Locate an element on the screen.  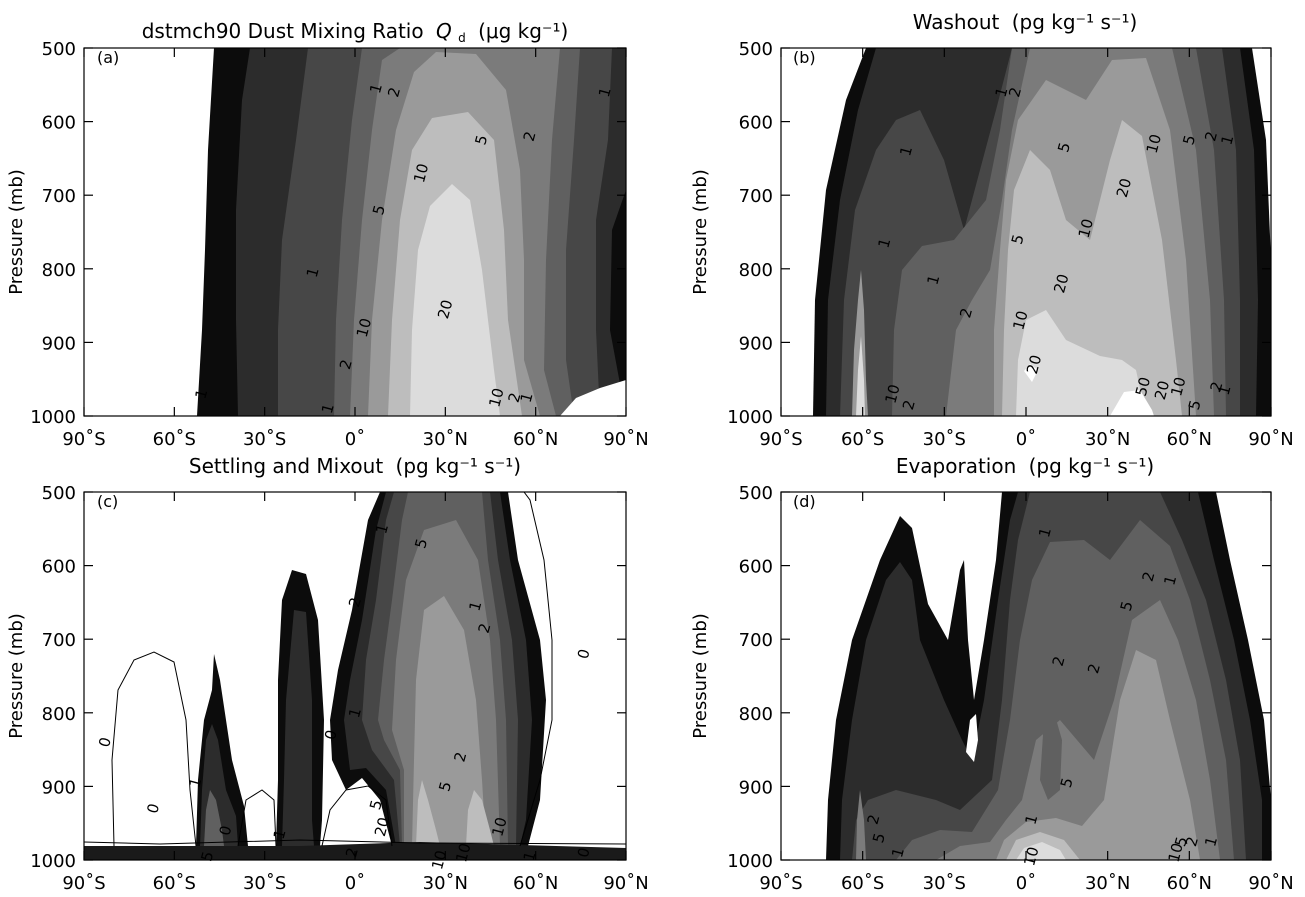
chart-title: dstmch90 Dust Mixing Ratio Q d (μg kg⁻¹) is located at coordinates (355, 33).